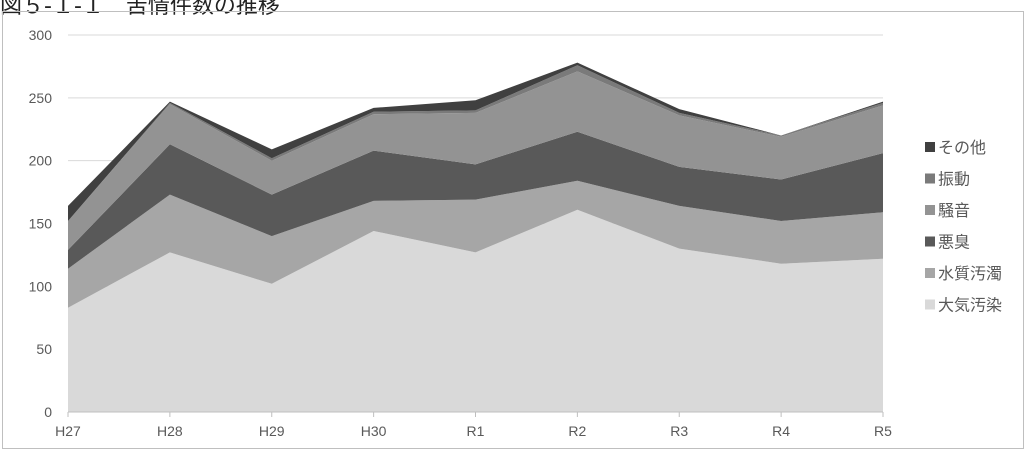  Describe the element at coordinates (68, 431) in the screenshot. I see `x-tick-label: H27` at that location.